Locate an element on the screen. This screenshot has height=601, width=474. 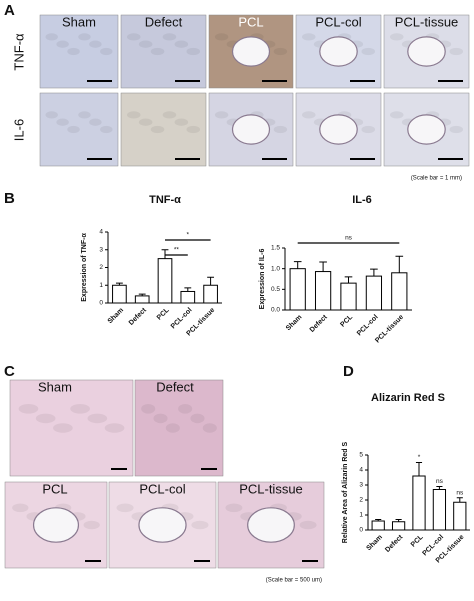
y-tick-label: 0 is located at coordinates (101, 303).